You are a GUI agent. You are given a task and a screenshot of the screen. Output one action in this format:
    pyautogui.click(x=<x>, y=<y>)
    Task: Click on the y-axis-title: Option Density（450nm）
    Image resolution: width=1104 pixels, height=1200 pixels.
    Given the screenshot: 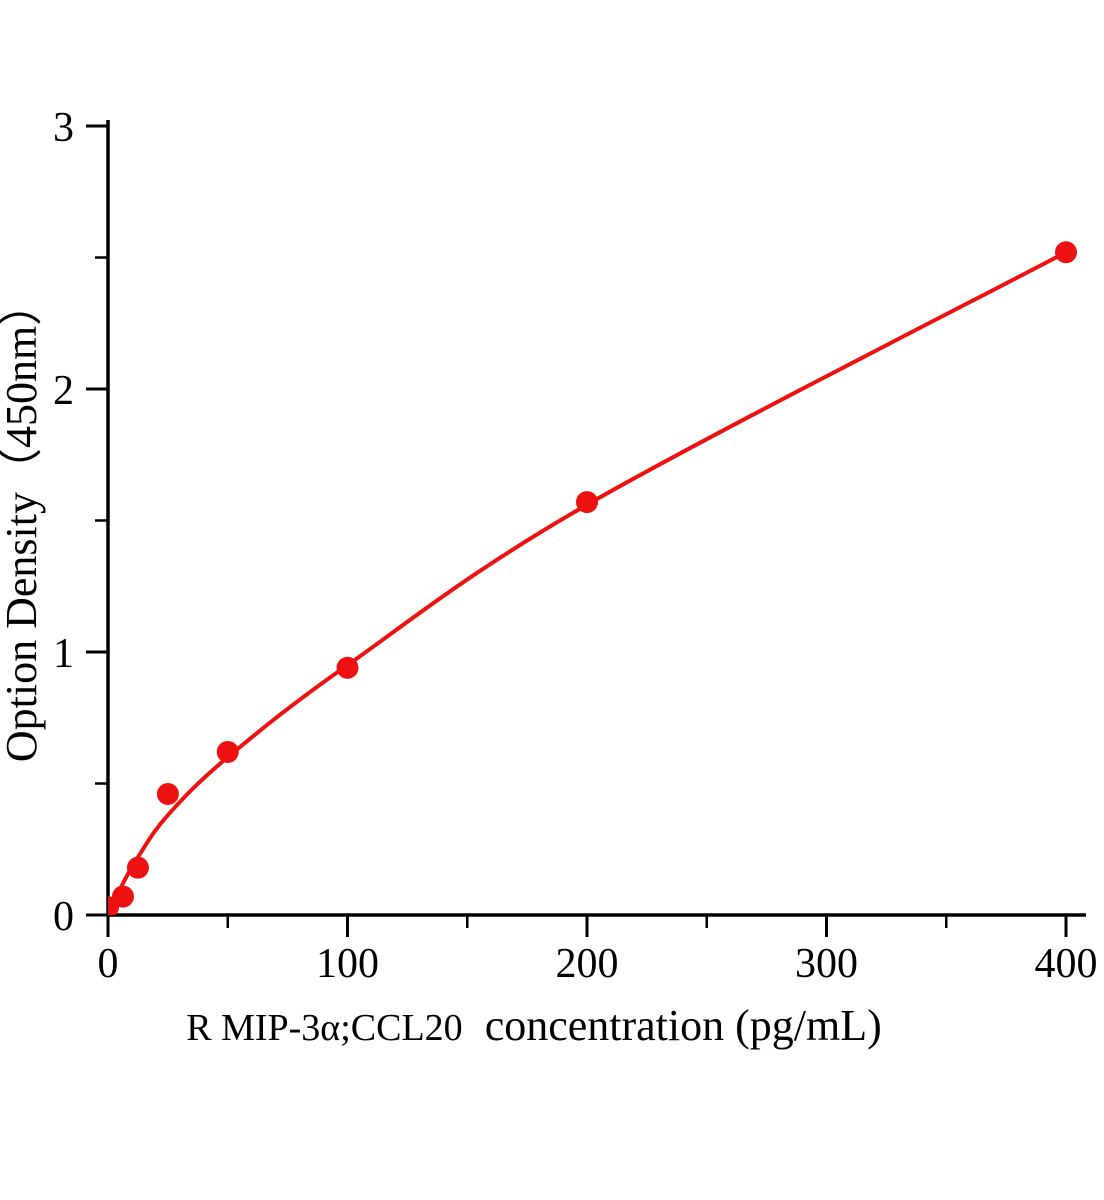 What is the action you would take?
    pyautogui.click(x=23, y=522)
    